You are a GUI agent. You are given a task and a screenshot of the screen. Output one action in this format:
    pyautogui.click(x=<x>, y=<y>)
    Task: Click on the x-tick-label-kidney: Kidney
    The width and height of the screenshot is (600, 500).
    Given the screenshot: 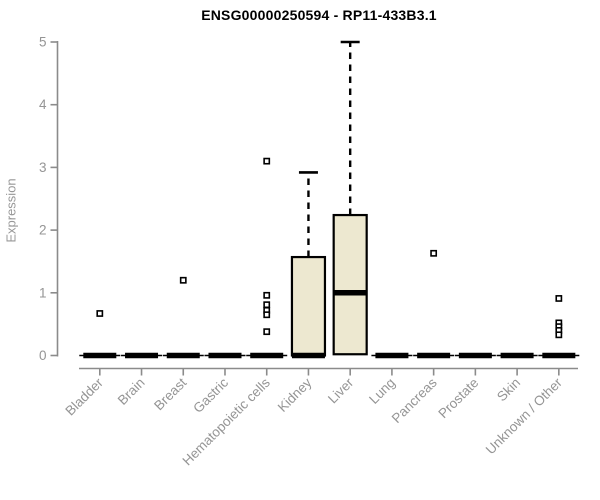 What is the action you would take?
    pyautogui.click(x=295, y=395)
    